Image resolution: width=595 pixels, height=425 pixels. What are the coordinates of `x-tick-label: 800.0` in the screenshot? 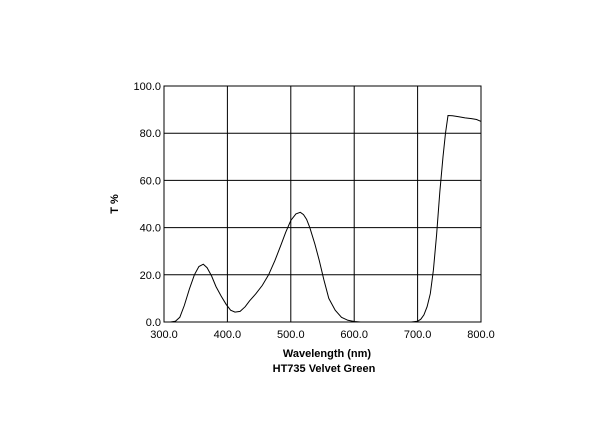 It's located at (481, 335).